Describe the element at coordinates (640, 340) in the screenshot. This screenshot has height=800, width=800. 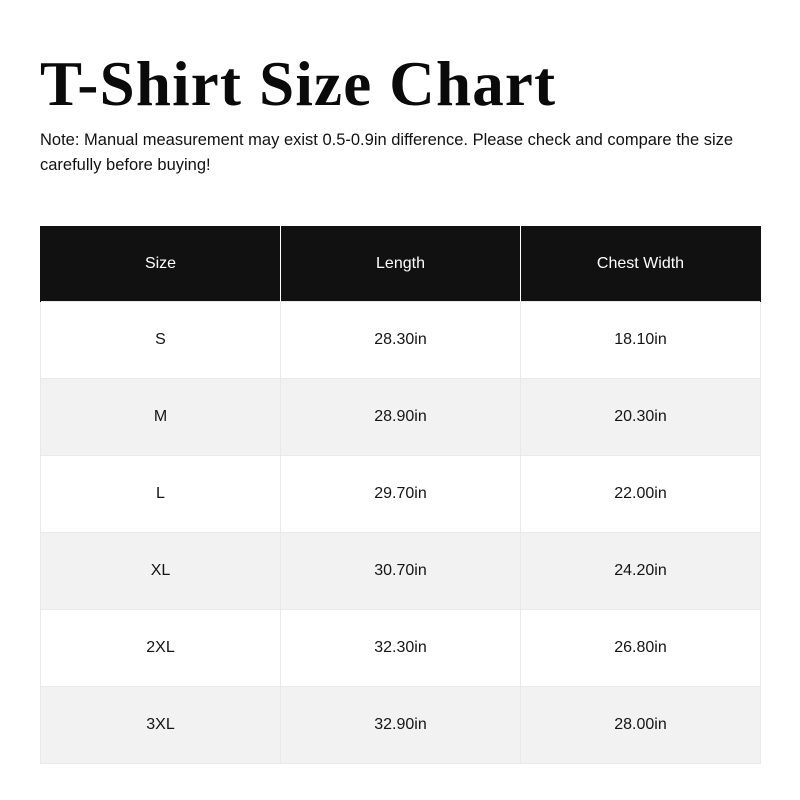
I see `cell-chest-width: 18.10in` at that location.